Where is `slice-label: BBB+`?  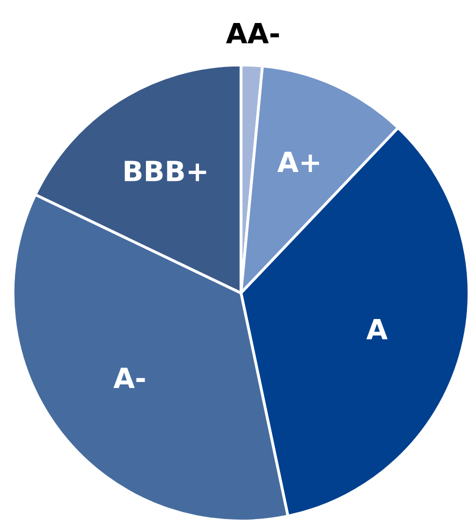 slice-label: BBB+ is located at coordinates (165, 171).